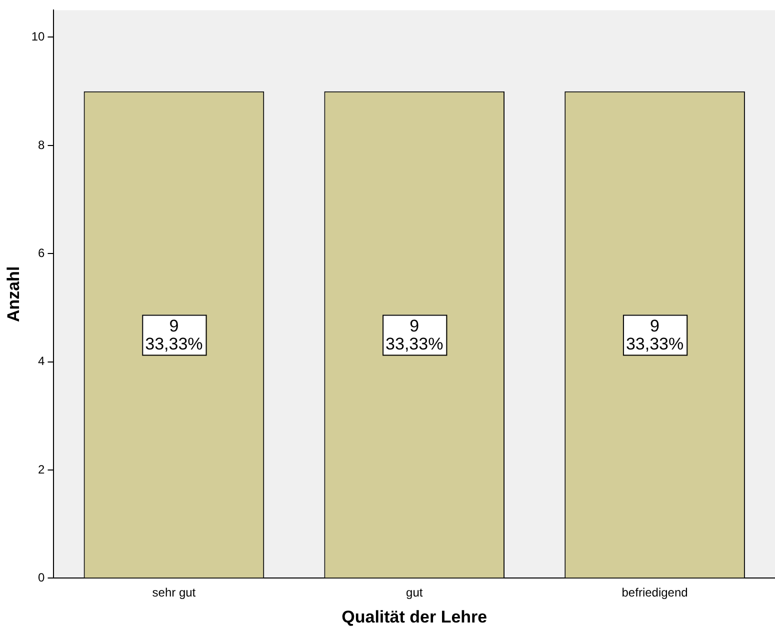 Image resolution: width=775 pixels, height=632 pixels. I want to click on x-tick-label: befriedigend, so click(655, 593).